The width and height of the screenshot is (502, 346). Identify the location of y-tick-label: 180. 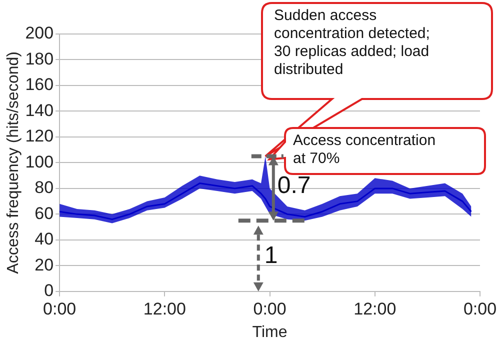
(39, 58).